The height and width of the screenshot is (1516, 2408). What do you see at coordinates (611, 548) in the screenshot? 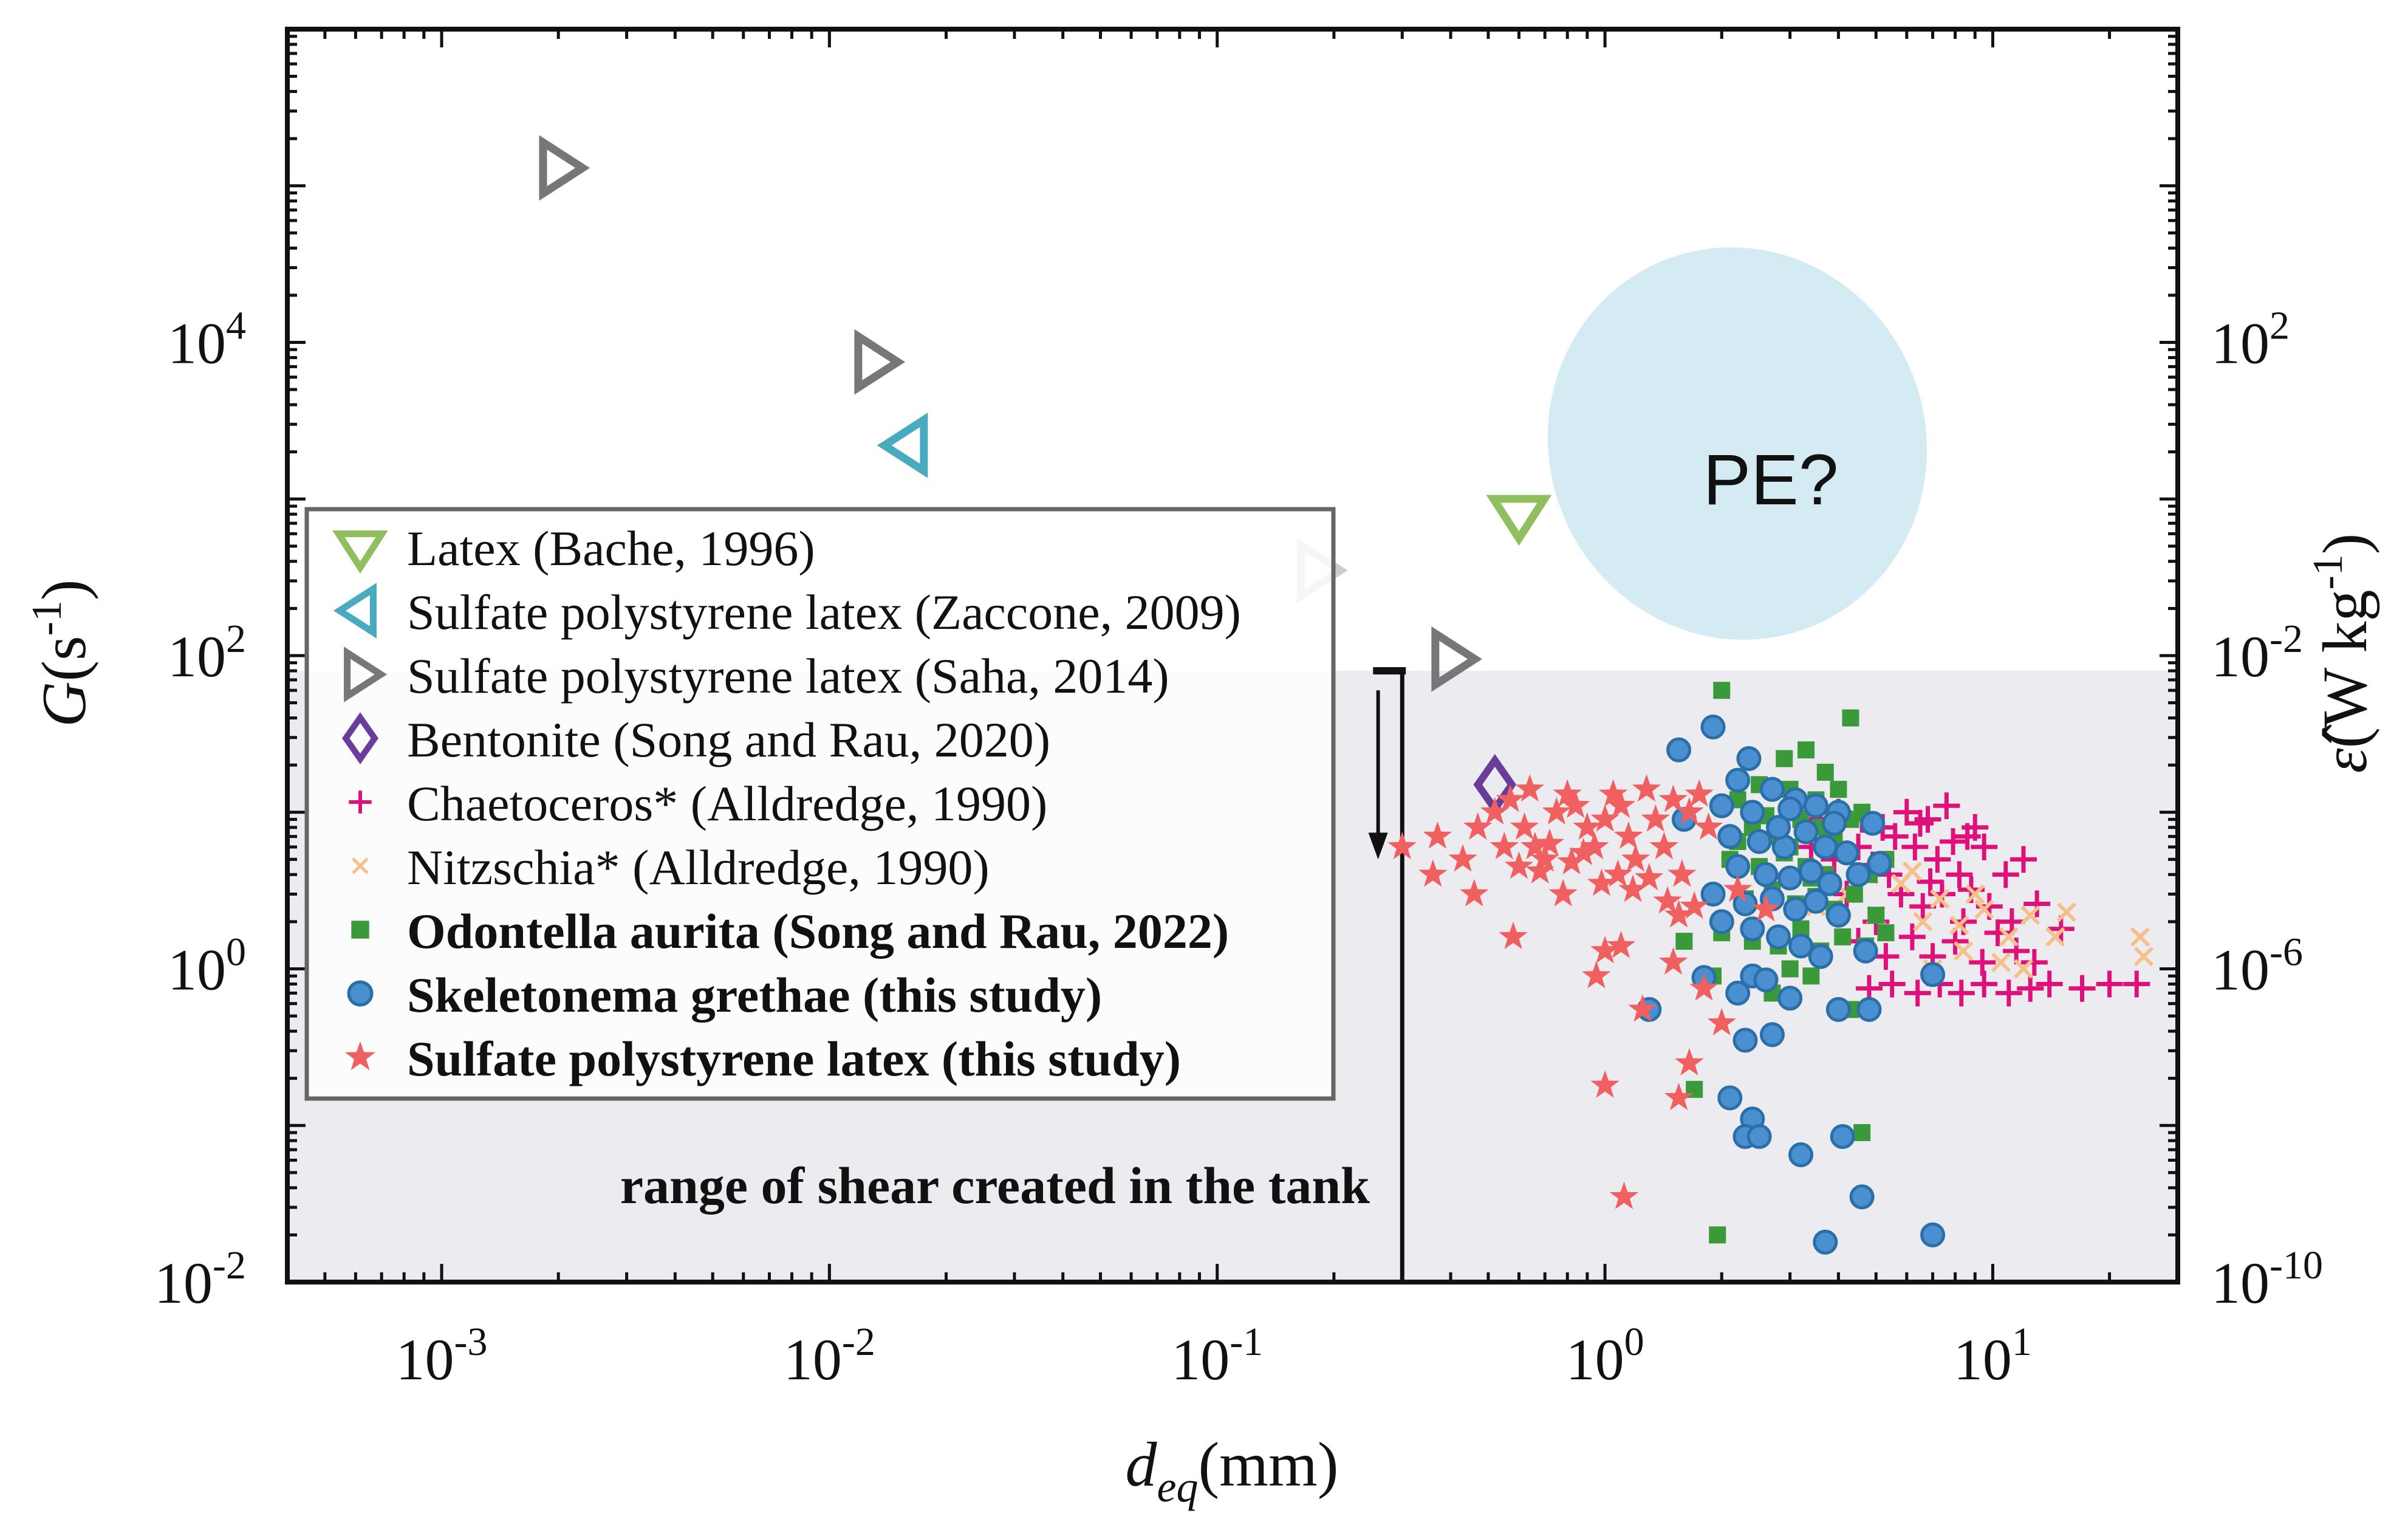
I see `legend-label: Latex (Bache, 1996)` at bounding box center [611, 548].